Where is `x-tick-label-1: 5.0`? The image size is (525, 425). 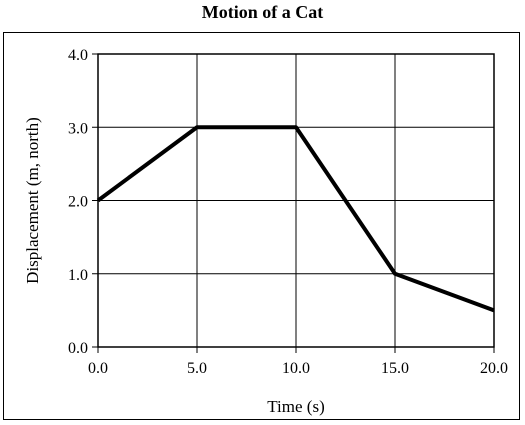
x-tick-label-1: 5.0 is located at coordinates (197, 368).